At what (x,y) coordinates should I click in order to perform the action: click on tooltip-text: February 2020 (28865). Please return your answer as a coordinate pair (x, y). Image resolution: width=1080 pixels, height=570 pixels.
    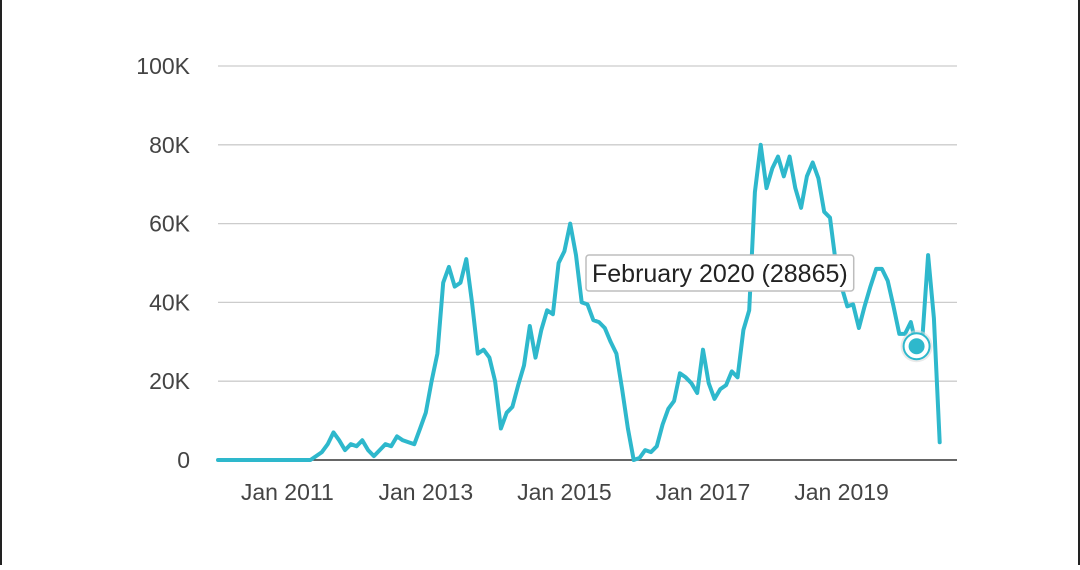
    Looking at the image, I should click on (720, 274).